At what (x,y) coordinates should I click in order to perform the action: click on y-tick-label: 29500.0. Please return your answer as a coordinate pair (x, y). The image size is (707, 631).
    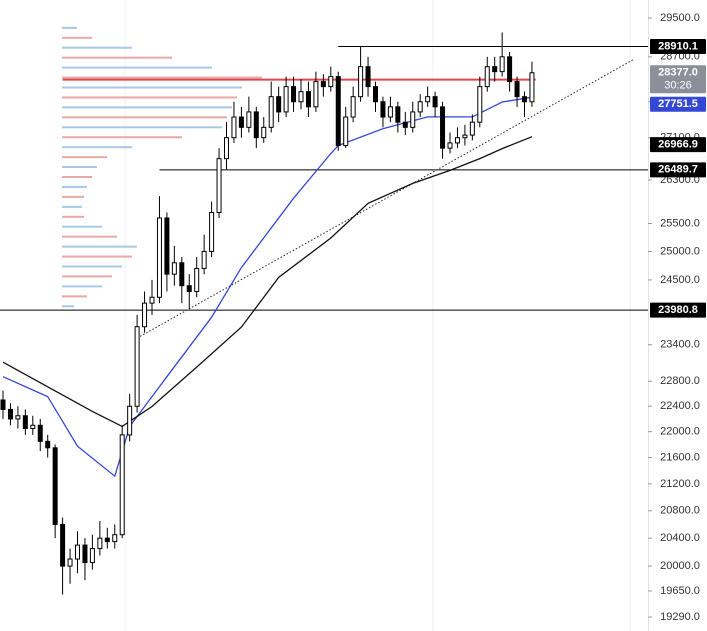
    Looking at the image, I should click on (680, 18).